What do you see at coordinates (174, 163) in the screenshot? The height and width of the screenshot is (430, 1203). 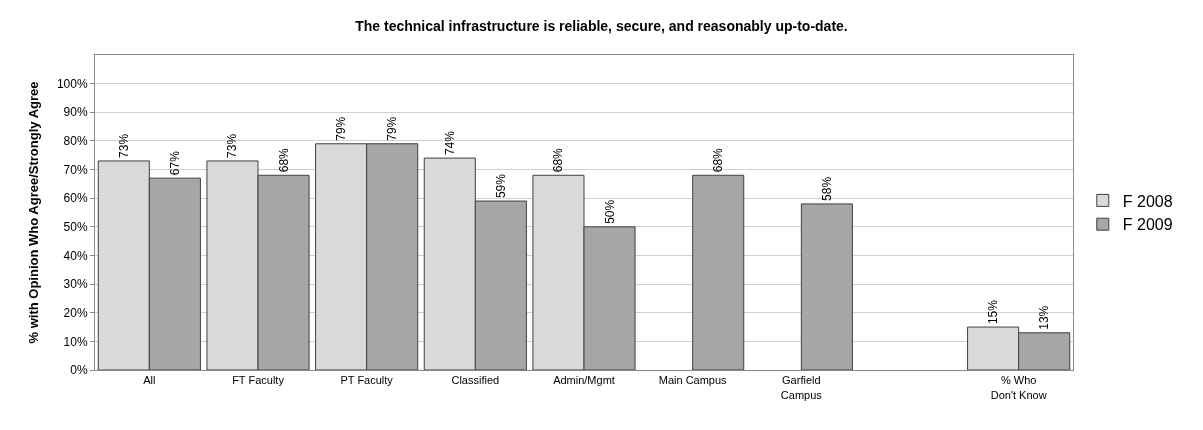 I see `data-label: 67%` at bounding box center [174, 163].